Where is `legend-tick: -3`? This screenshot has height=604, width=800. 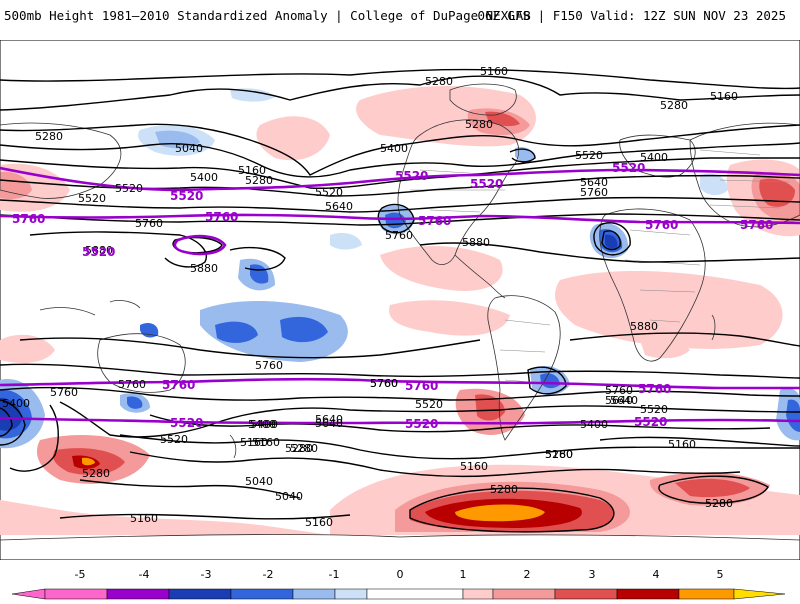
legend-tick: -3 is located at coordinates (206, 574).